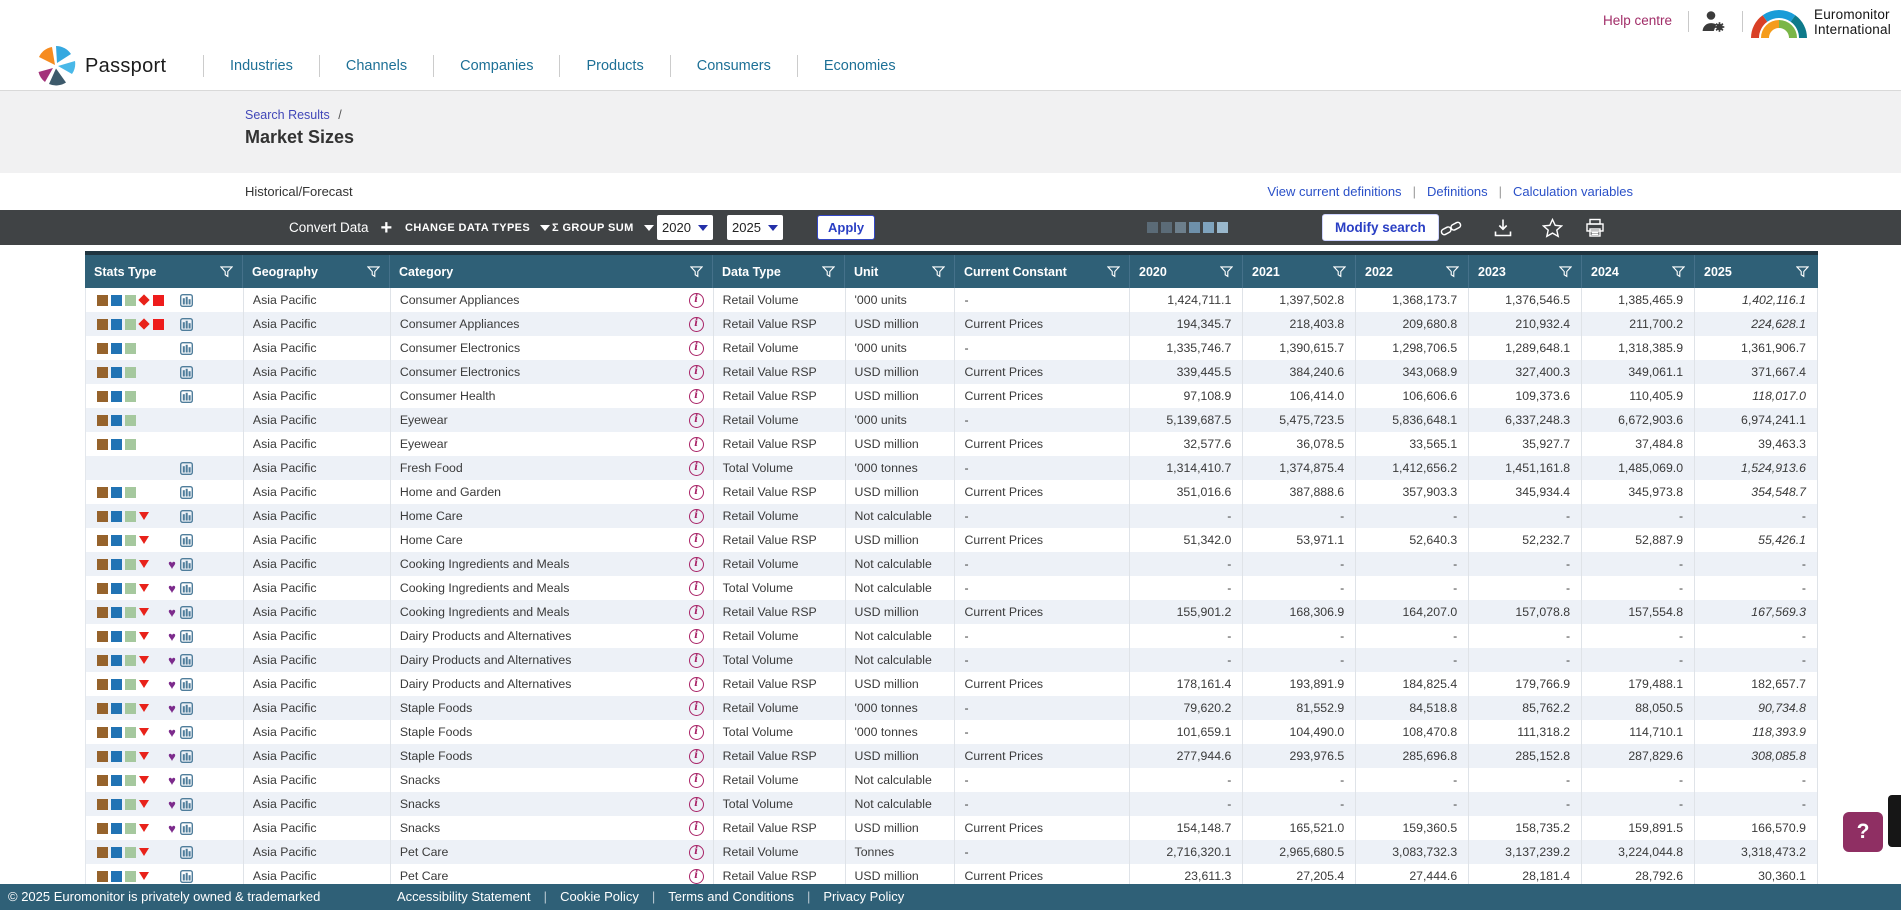  Describe the element at coordinates (497, 66) in the screenshot. I see `nav-item-companies: Companies` at that location.